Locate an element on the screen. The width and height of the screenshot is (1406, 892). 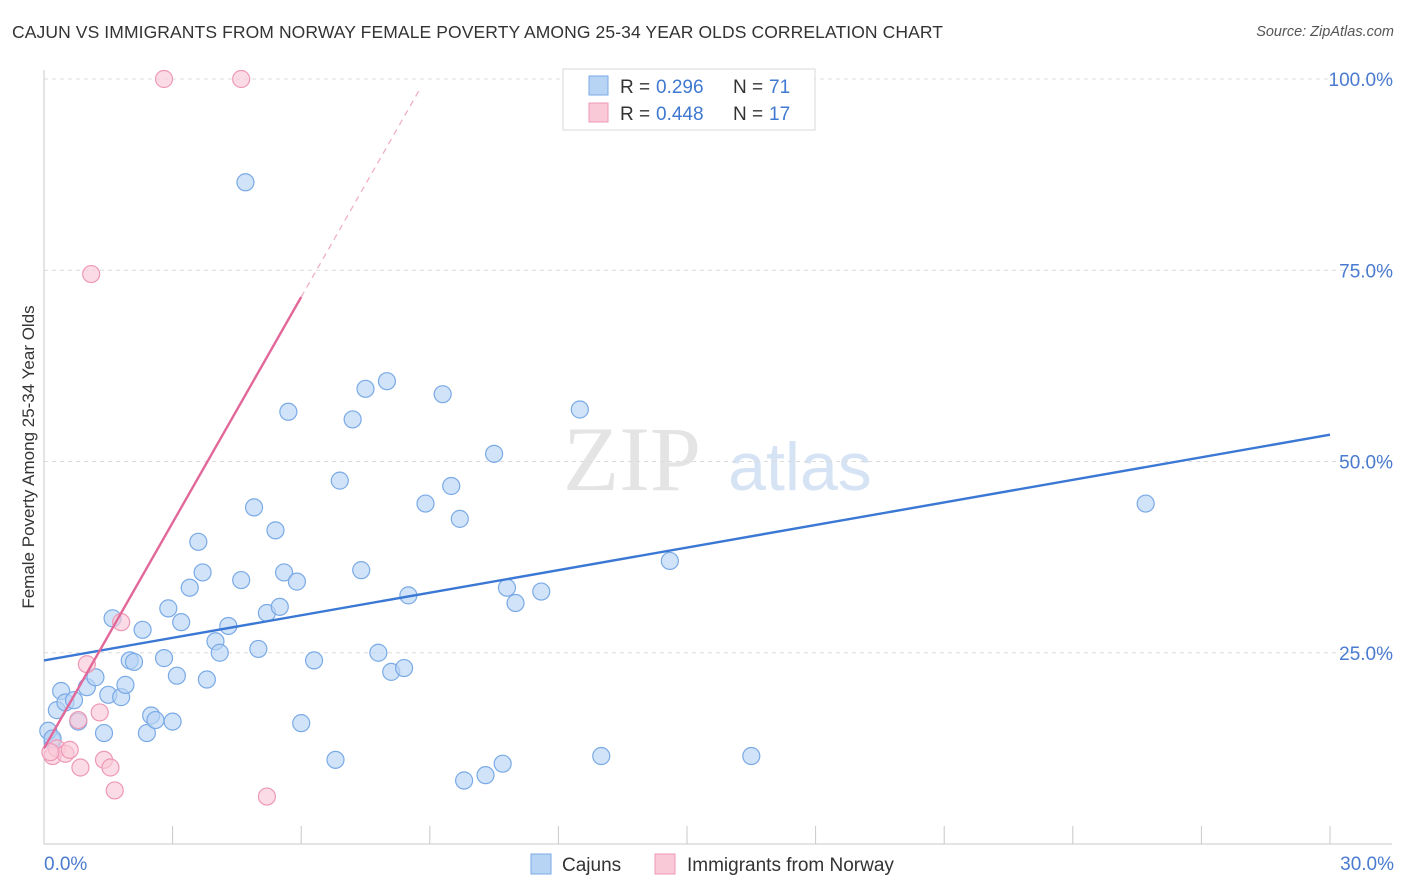
legend-swatch-cajuns is located at coordinates (598, 85).